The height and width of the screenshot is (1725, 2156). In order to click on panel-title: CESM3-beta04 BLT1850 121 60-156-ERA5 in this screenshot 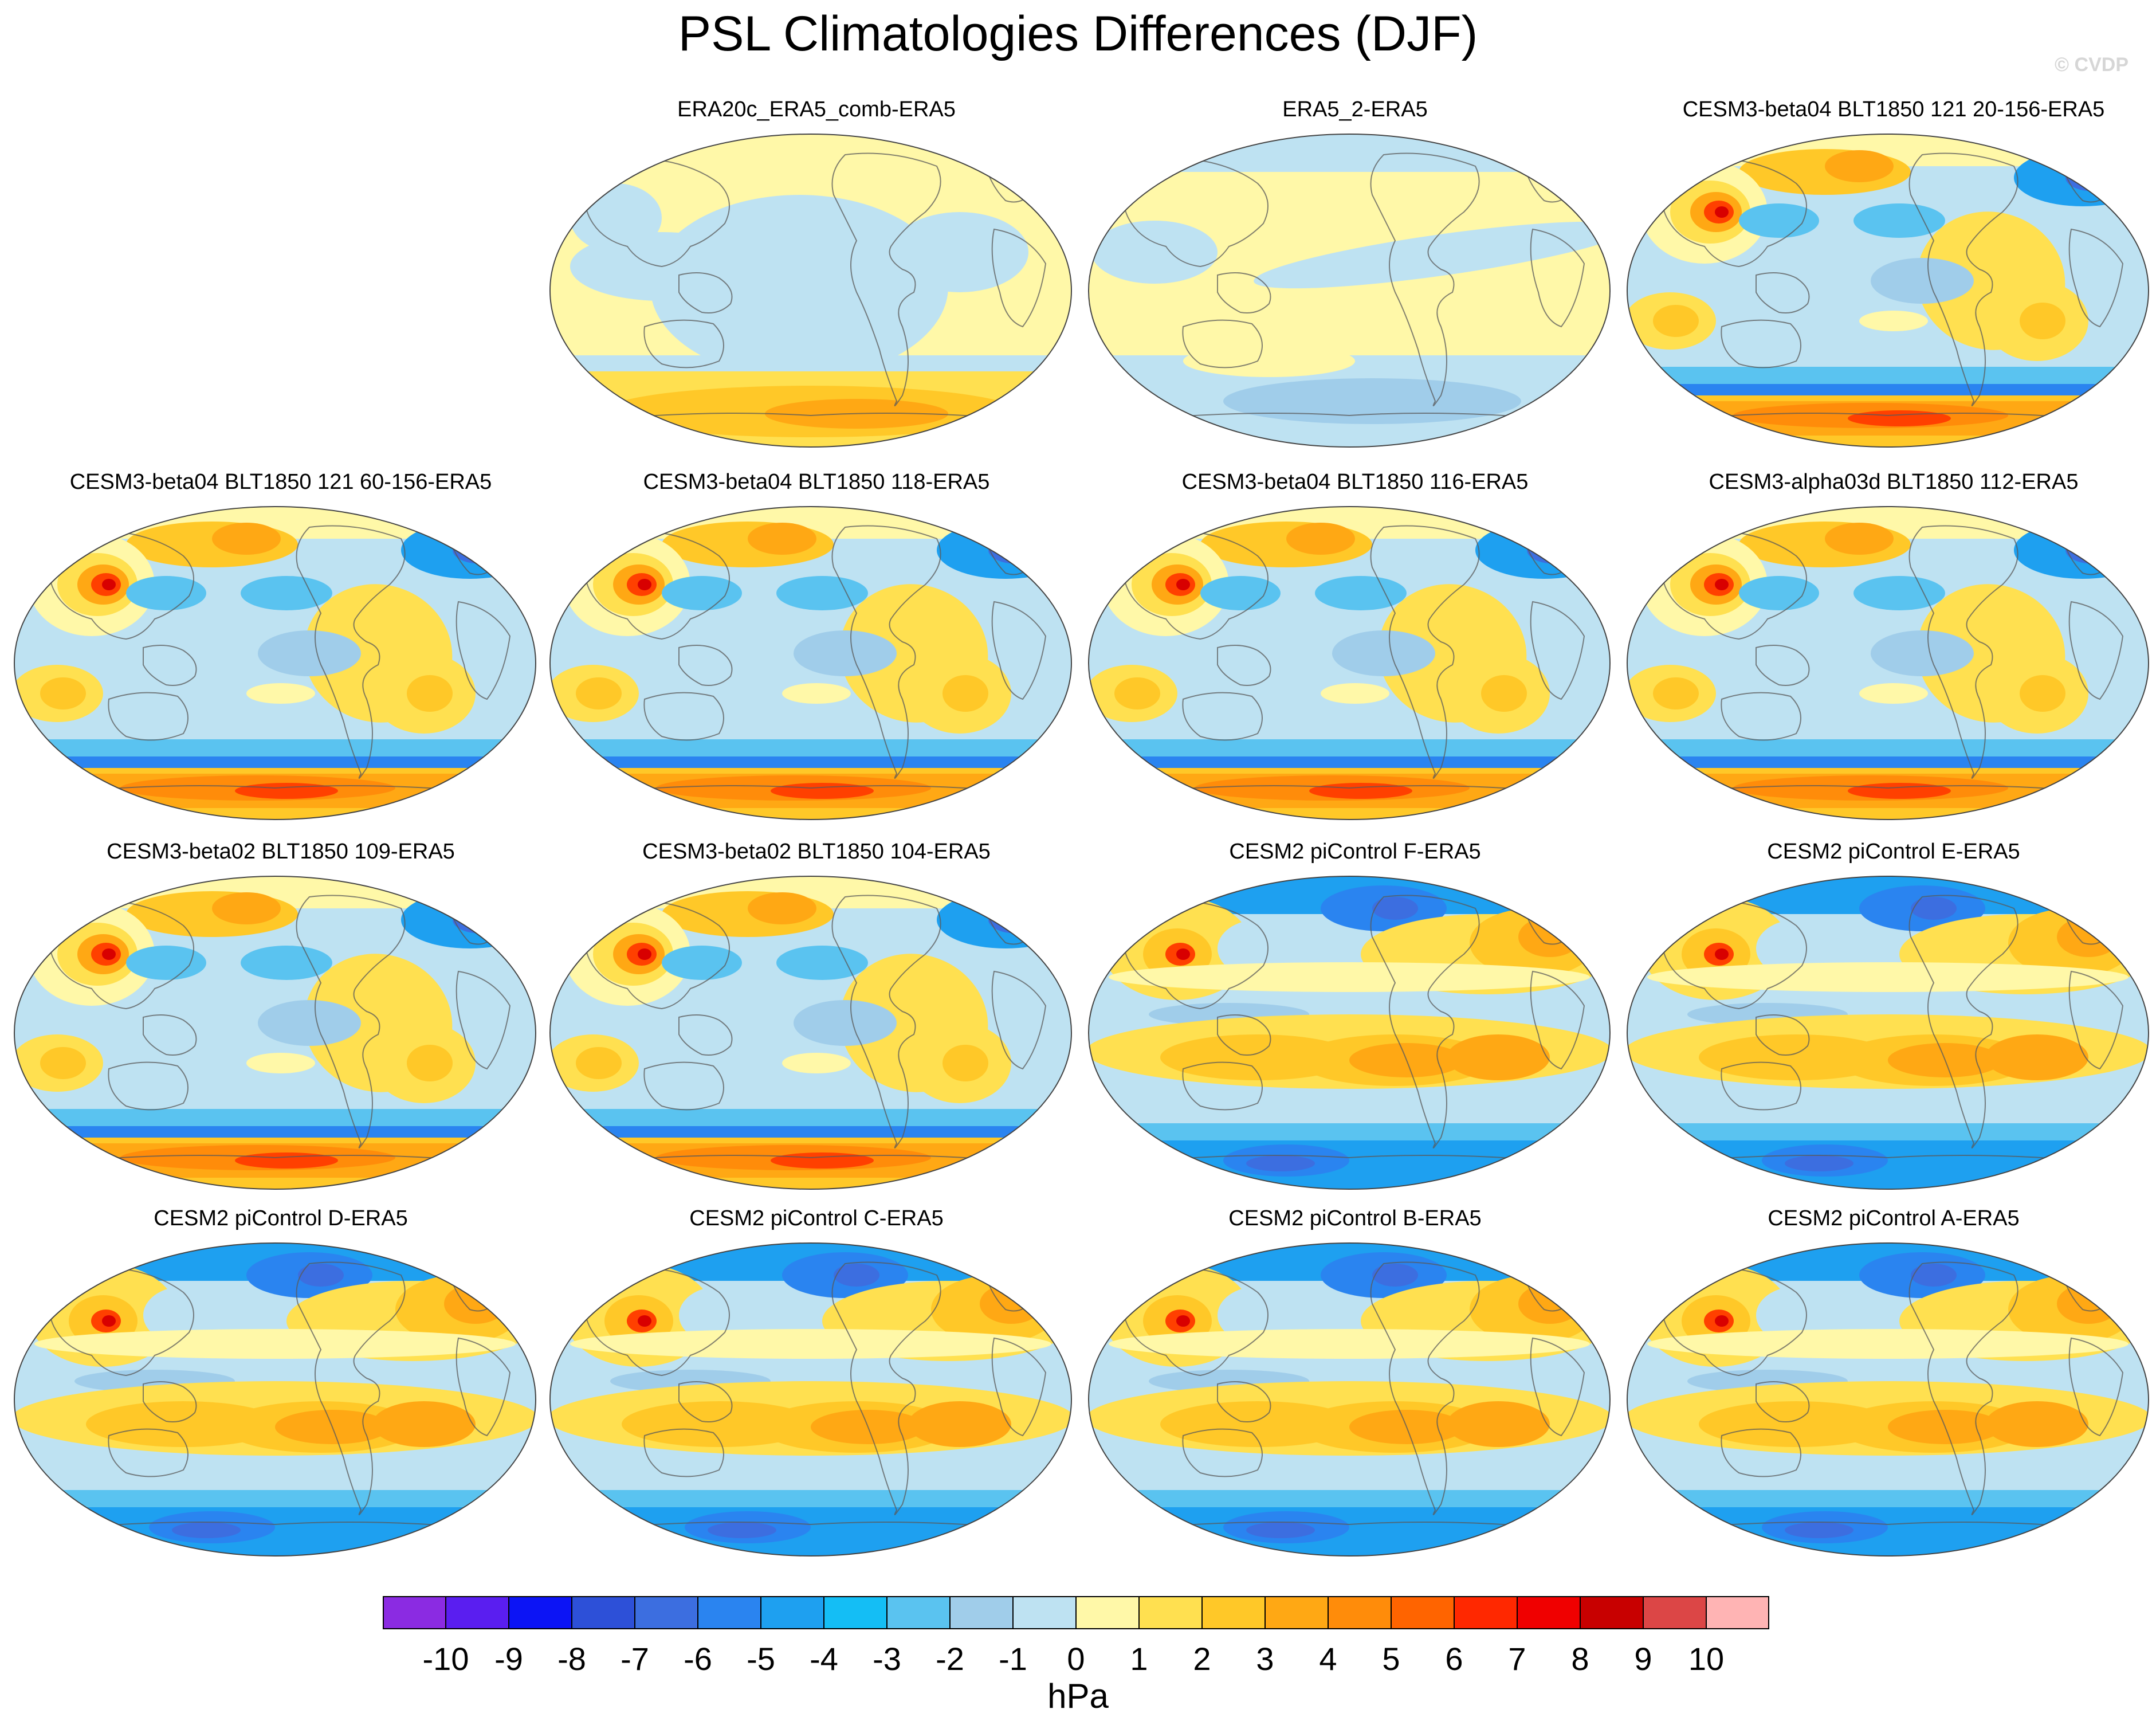, I will do `click(280, 482)`.